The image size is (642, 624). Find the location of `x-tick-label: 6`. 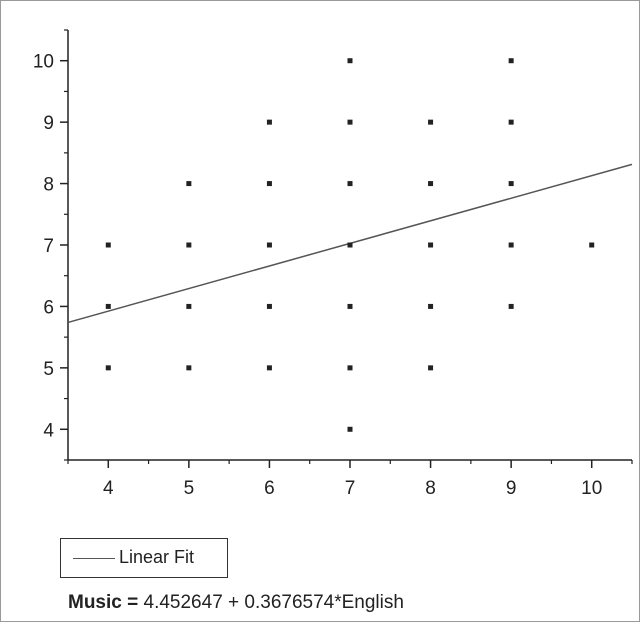

x-tick-label: 6 is located at coordinates (269, 488).